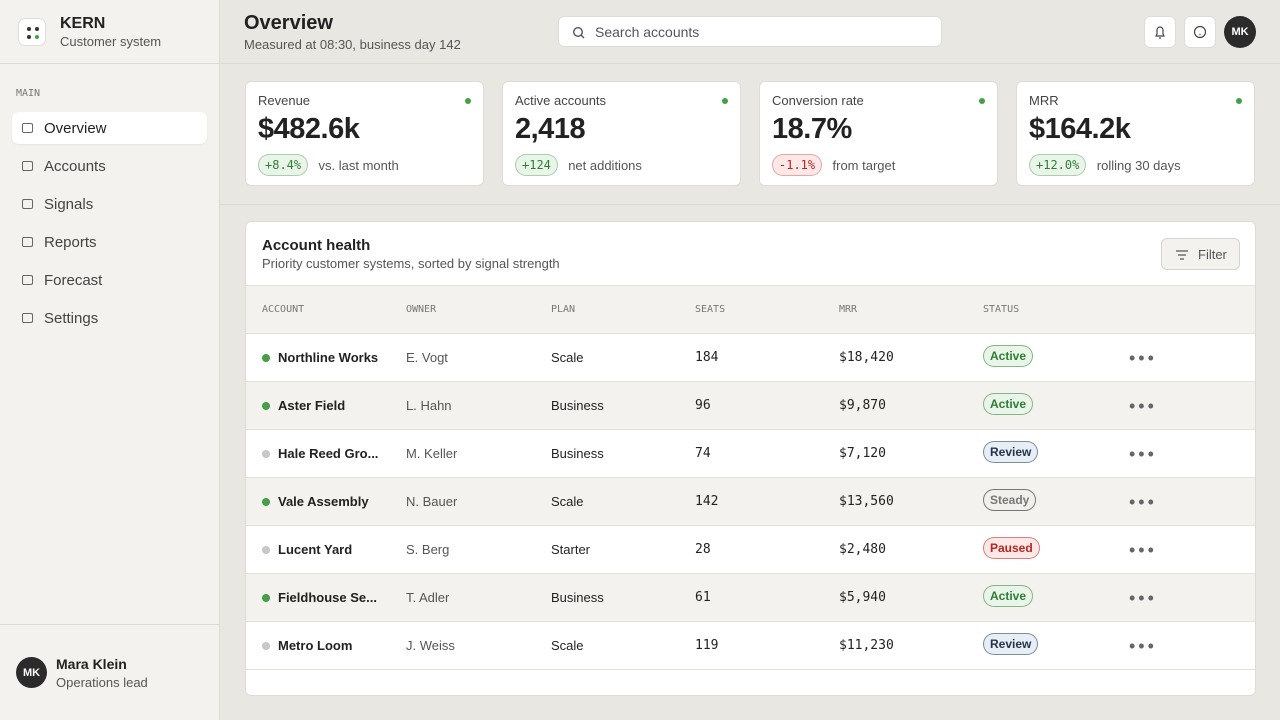 The image size is (1280, 720). Describe the element at coordinates (288, 23) in the screenshot. I see `page-title: Overview` at that location.